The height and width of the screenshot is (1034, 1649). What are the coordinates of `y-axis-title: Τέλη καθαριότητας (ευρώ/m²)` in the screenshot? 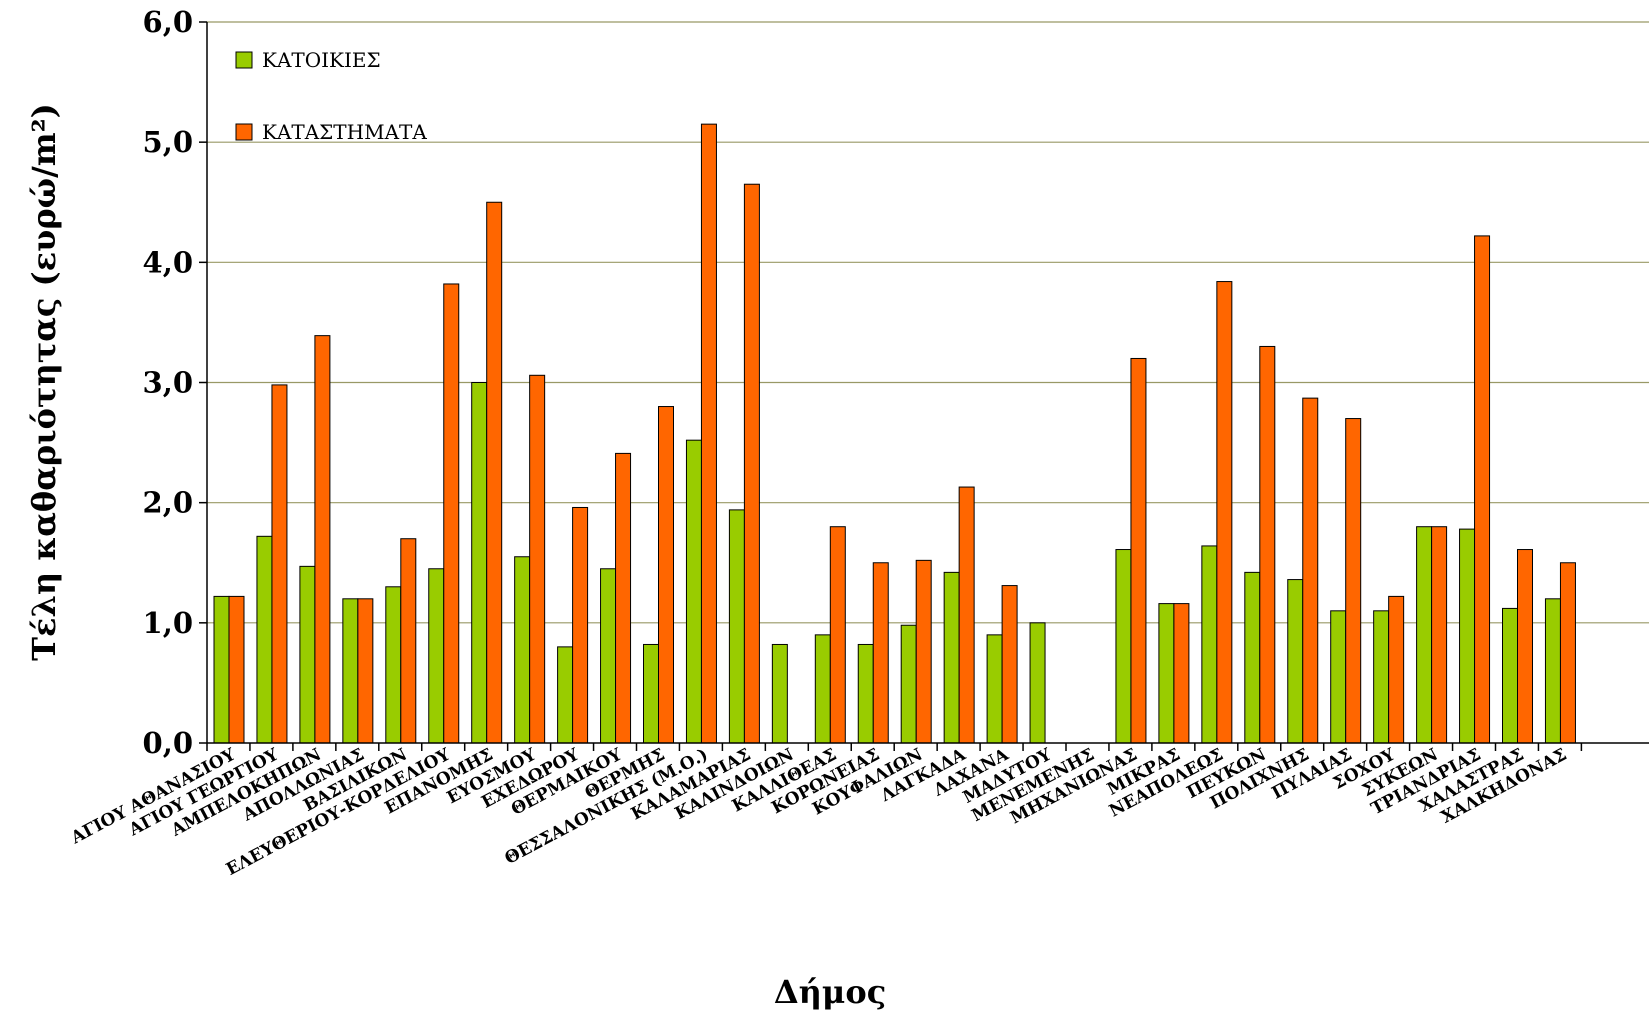 It's located at (44, 382).